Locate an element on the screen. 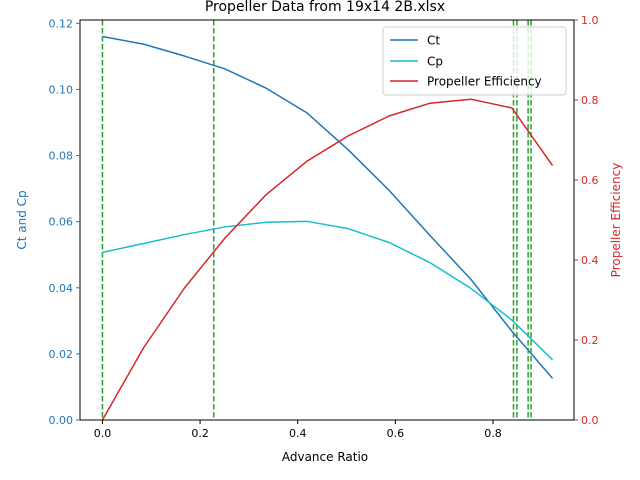 Image resolution: width=640 pixels, height=480 pixels. y-tick-label: 0.04 is located at coordinates (61, 288).